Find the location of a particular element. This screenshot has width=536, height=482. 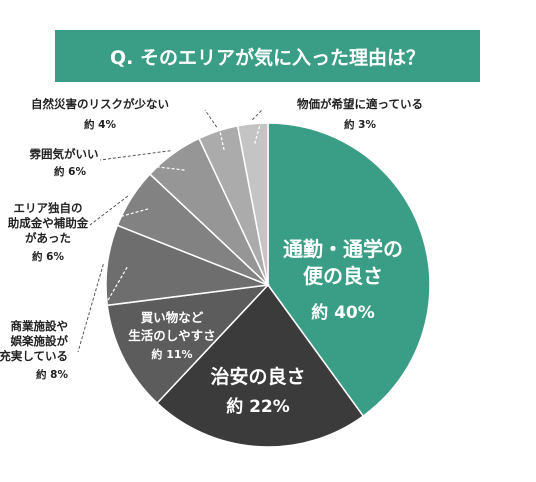

label-disaster: 自然災害のリスクが少ない is located at coordinates (100, 104).